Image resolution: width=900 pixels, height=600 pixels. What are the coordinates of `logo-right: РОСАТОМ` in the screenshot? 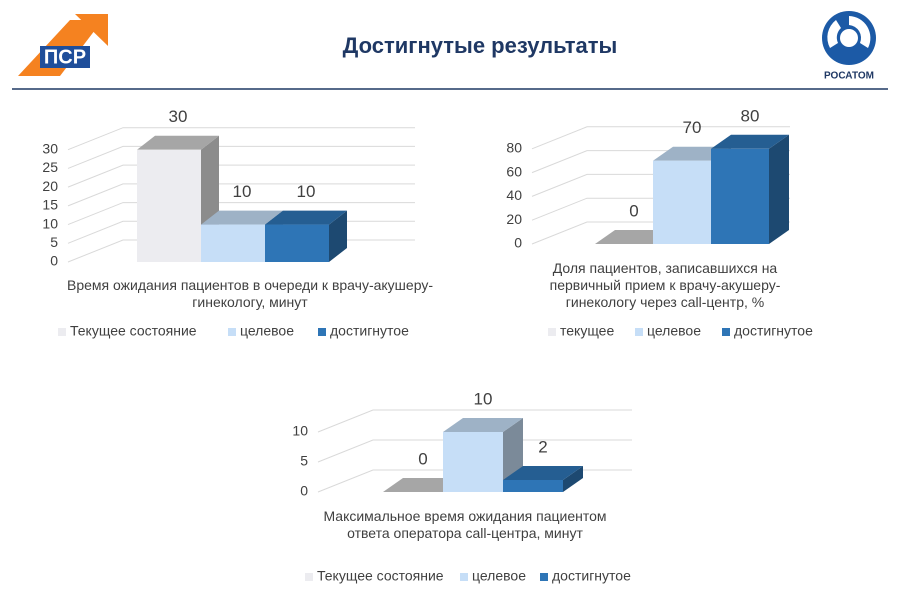 It's located at (849, 46).